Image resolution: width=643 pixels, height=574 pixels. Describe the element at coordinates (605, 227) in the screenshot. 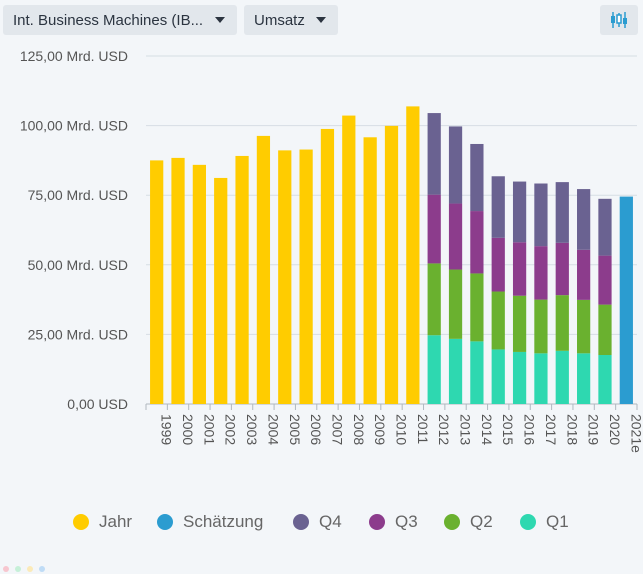

I see `bar-q4-2020` at that location.